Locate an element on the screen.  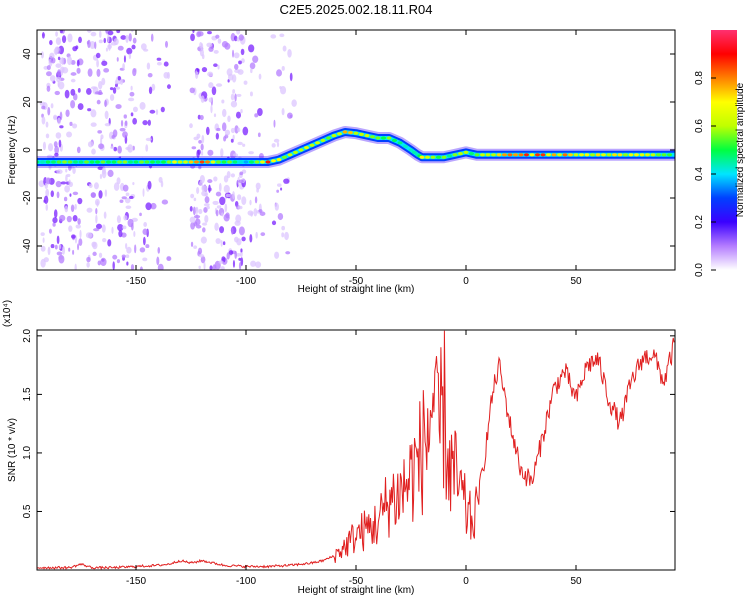
spectrogram-x-tick-label: 50 is located at coordinates (576, 281).